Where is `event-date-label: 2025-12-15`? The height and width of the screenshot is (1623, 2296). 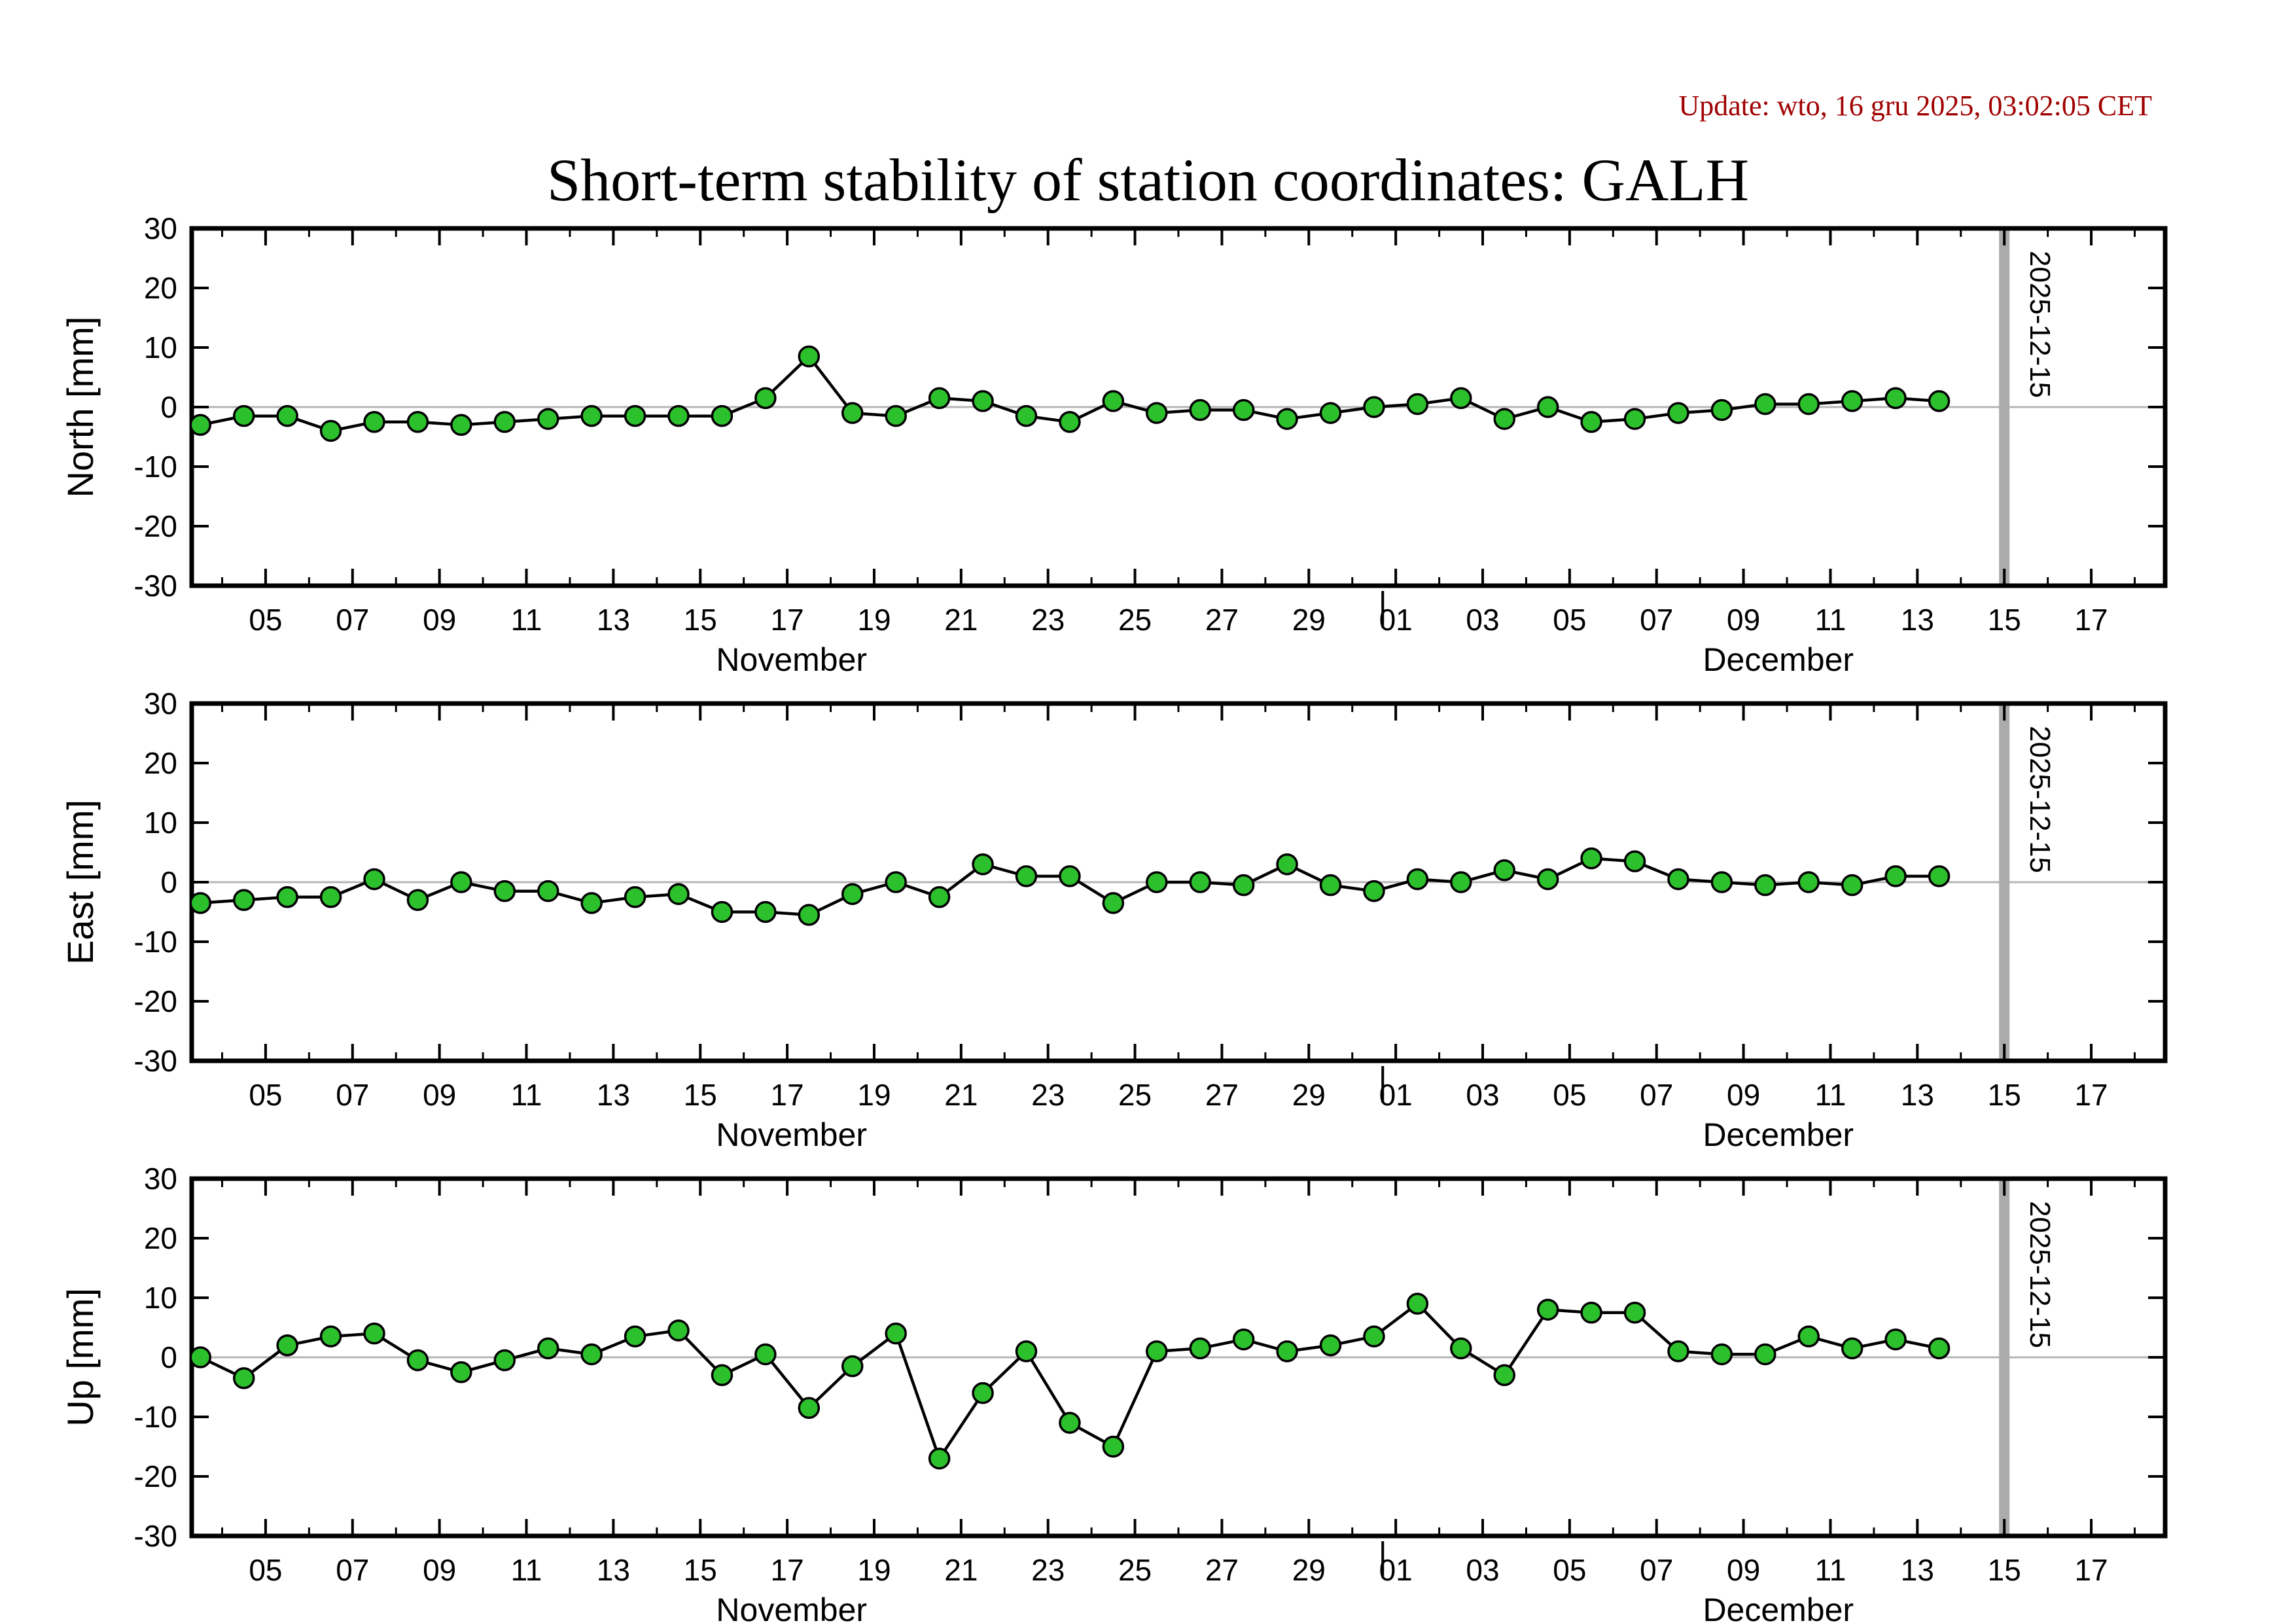 event-date-label: 2025-12-15 is located at coordinates (2040, 799).